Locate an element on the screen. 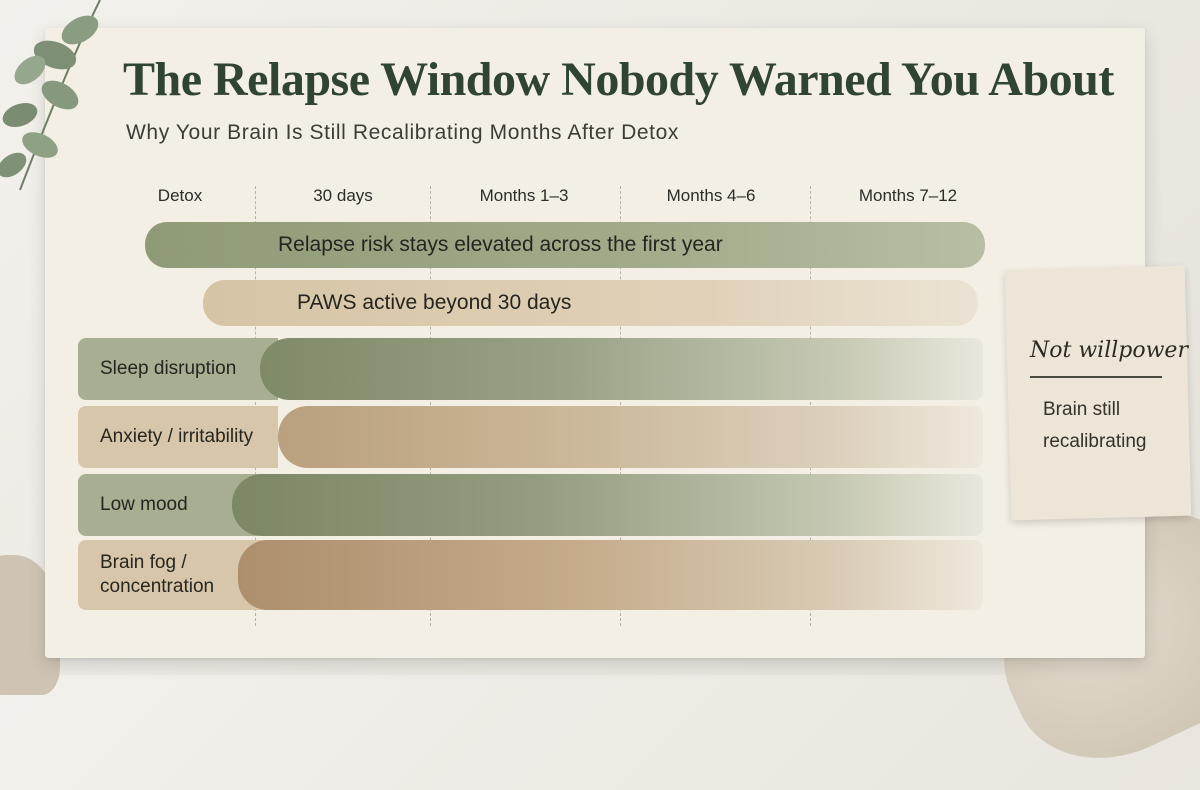 This screenshot has height=790, width=1200. symptom-row-brain-fog: Brain fog / concentration is located at coordinates (530, 575).